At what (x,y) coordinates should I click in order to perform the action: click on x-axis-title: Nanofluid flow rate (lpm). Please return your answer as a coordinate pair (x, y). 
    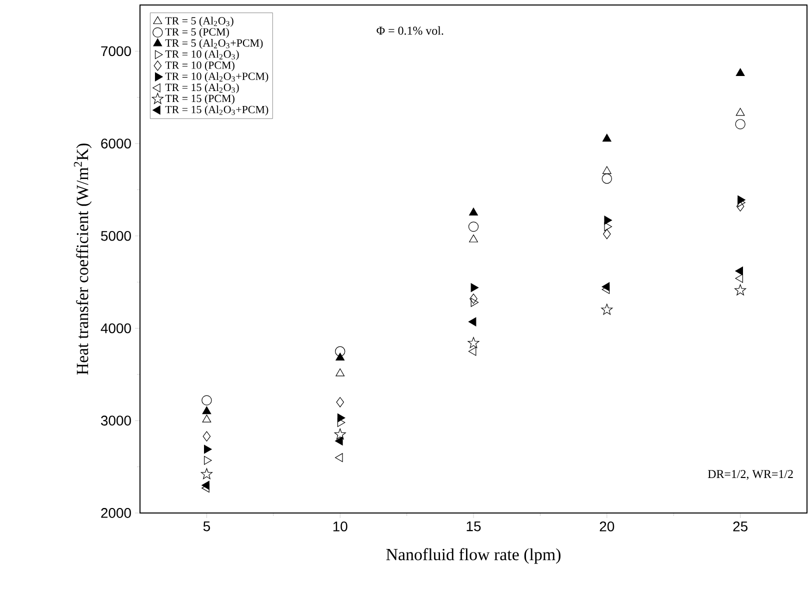
    Looking at the image, I should click on (473, 556).